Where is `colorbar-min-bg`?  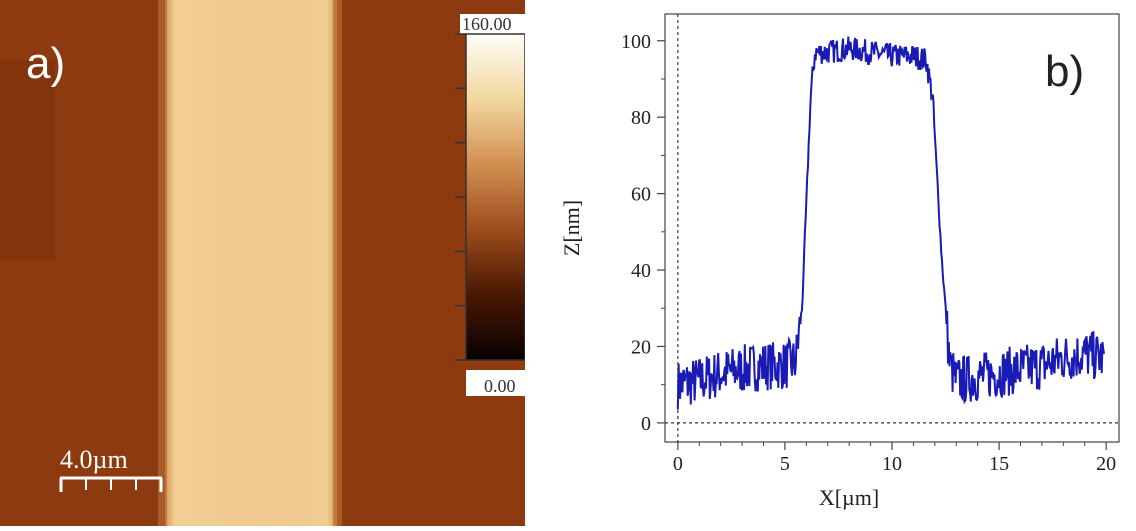 colorbar-min-bg is located at coordinates (495, 383).